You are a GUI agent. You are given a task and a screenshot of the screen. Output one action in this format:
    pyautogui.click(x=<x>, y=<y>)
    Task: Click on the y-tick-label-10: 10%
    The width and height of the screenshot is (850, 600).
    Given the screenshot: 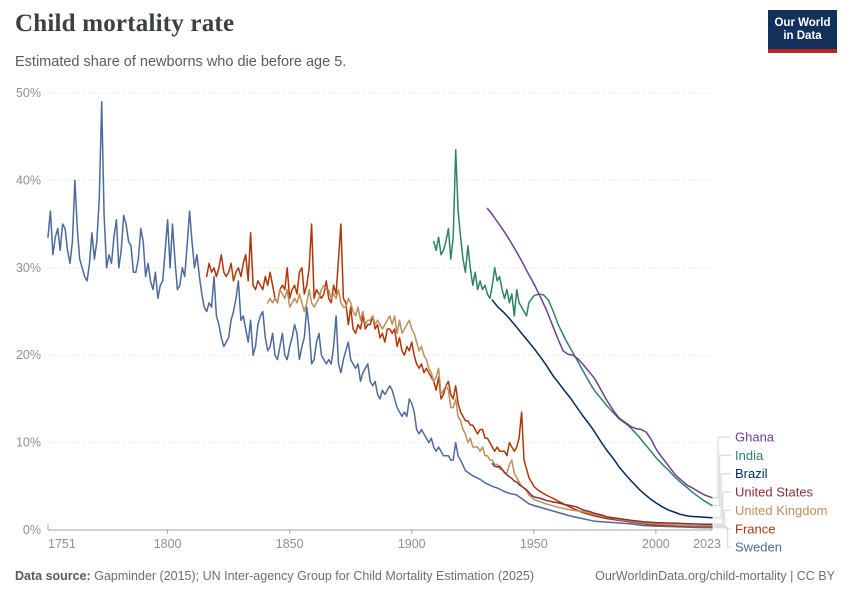 What is the action you would take?
    pyautogui.click(x=28, y=443)
    